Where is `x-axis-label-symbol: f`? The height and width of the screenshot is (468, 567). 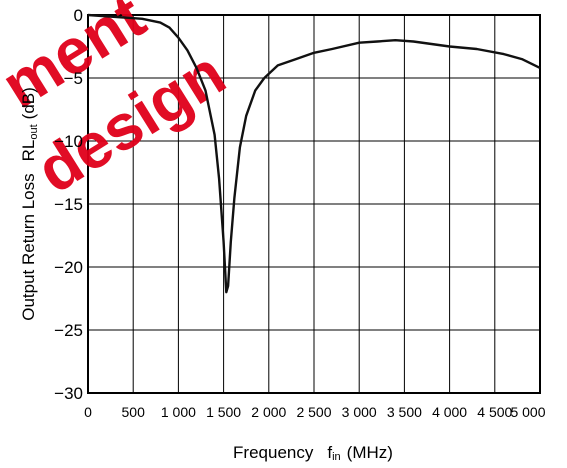 x-axis-label-symbol: f is located at coordinates (329, 452).